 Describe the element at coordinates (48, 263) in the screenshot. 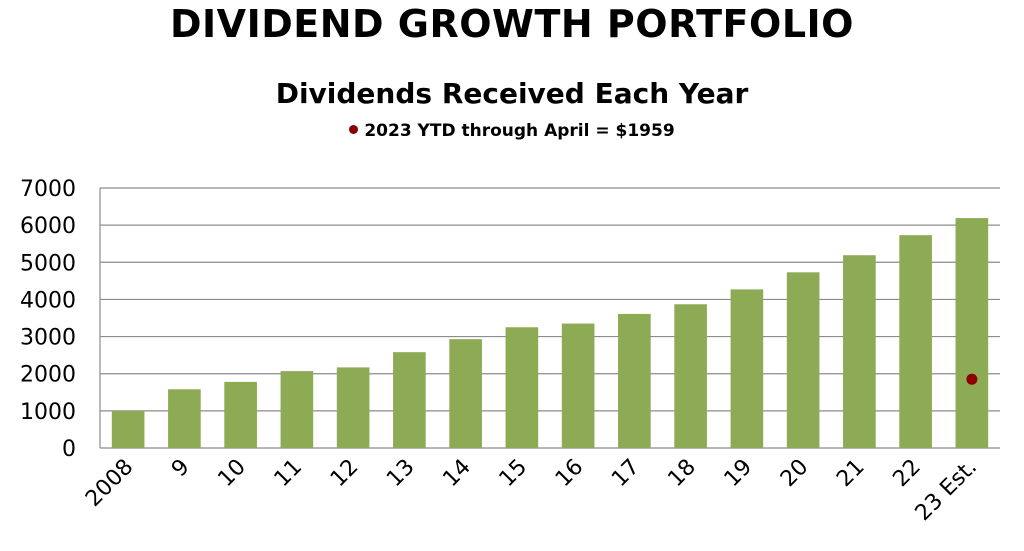

I see `y-tick-label: 5000` at that location.